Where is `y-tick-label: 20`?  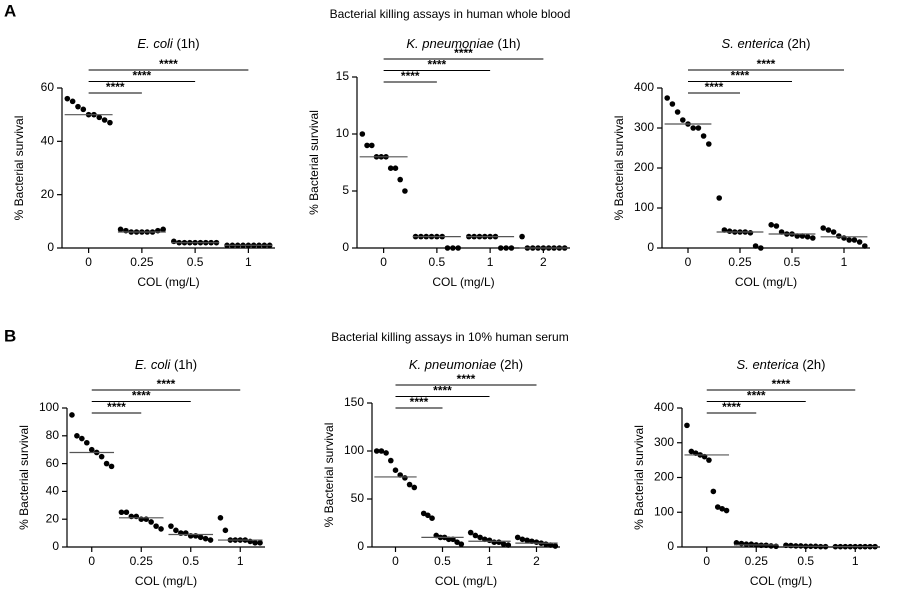
y-tick-label: 20 is located at coordinates (48, 194).